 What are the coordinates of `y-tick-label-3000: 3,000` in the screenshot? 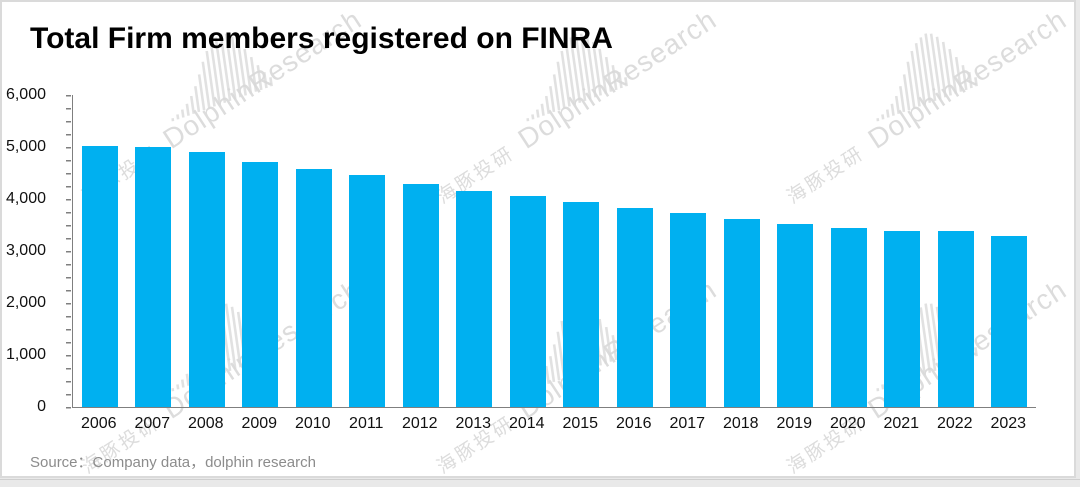 It's located at (25, 250).